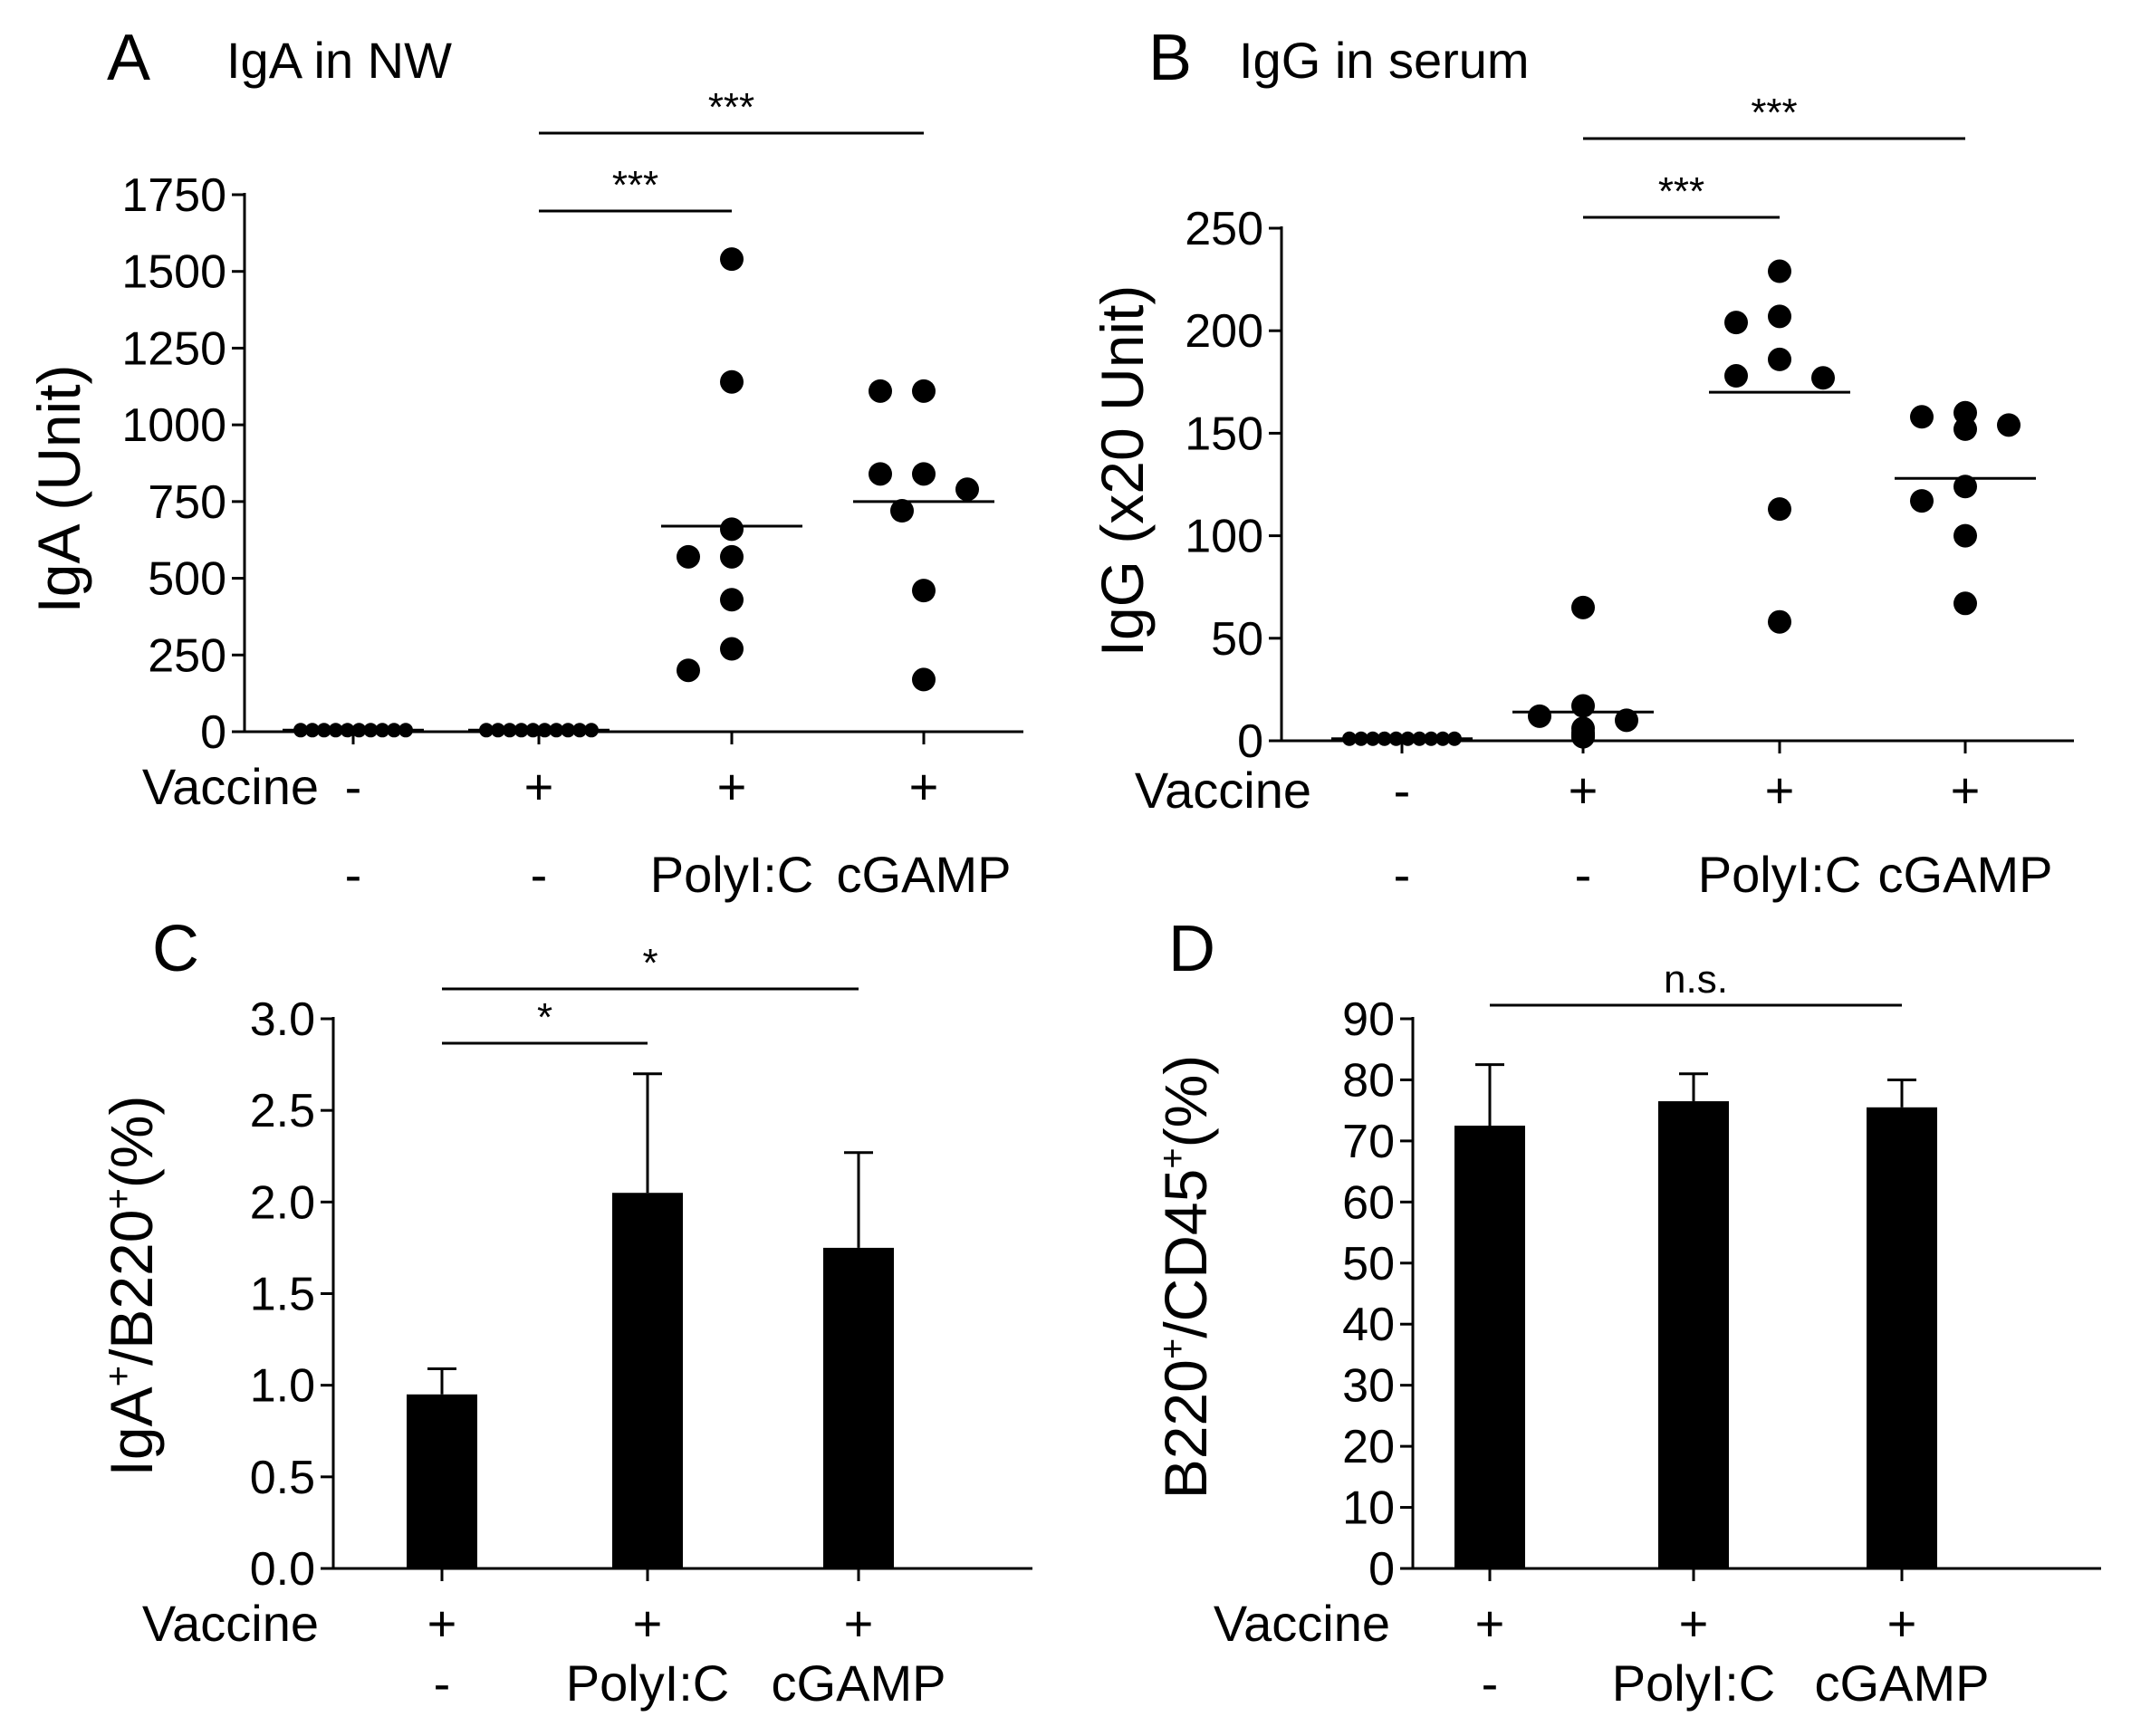  Describe the element at coordinates (648, 1683) in the screenshot. I see `panel-c-adjuvant-label: PolyI:C` at that location.